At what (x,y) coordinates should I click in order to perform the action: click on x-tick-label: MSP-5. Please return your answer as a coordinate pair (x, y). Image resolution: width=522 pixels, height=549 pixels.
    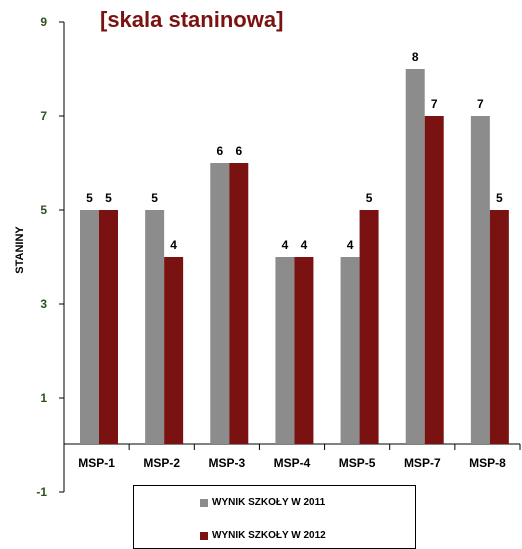
    Looking at the image, I should click on (357, 463).